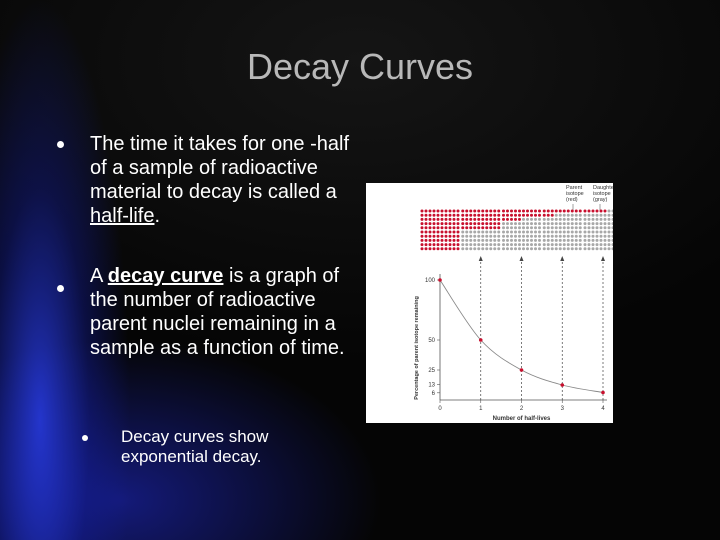 The width and height of the screenshot is (720, 540). What do you see at coordinates (603, 194) in the screenshot?
I see `legend-label: Daughterisotope(gray)` at bounding box center [603, 194].